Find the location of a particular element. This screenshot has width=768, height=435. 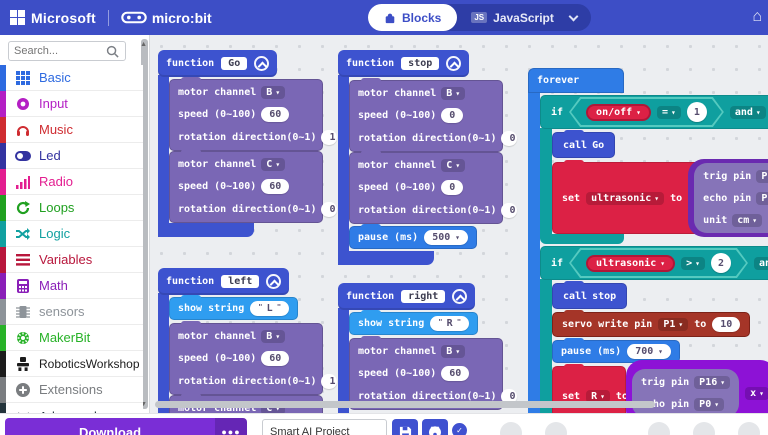

sidebar-item-variables: Variables is located at coordinates (71, 260).